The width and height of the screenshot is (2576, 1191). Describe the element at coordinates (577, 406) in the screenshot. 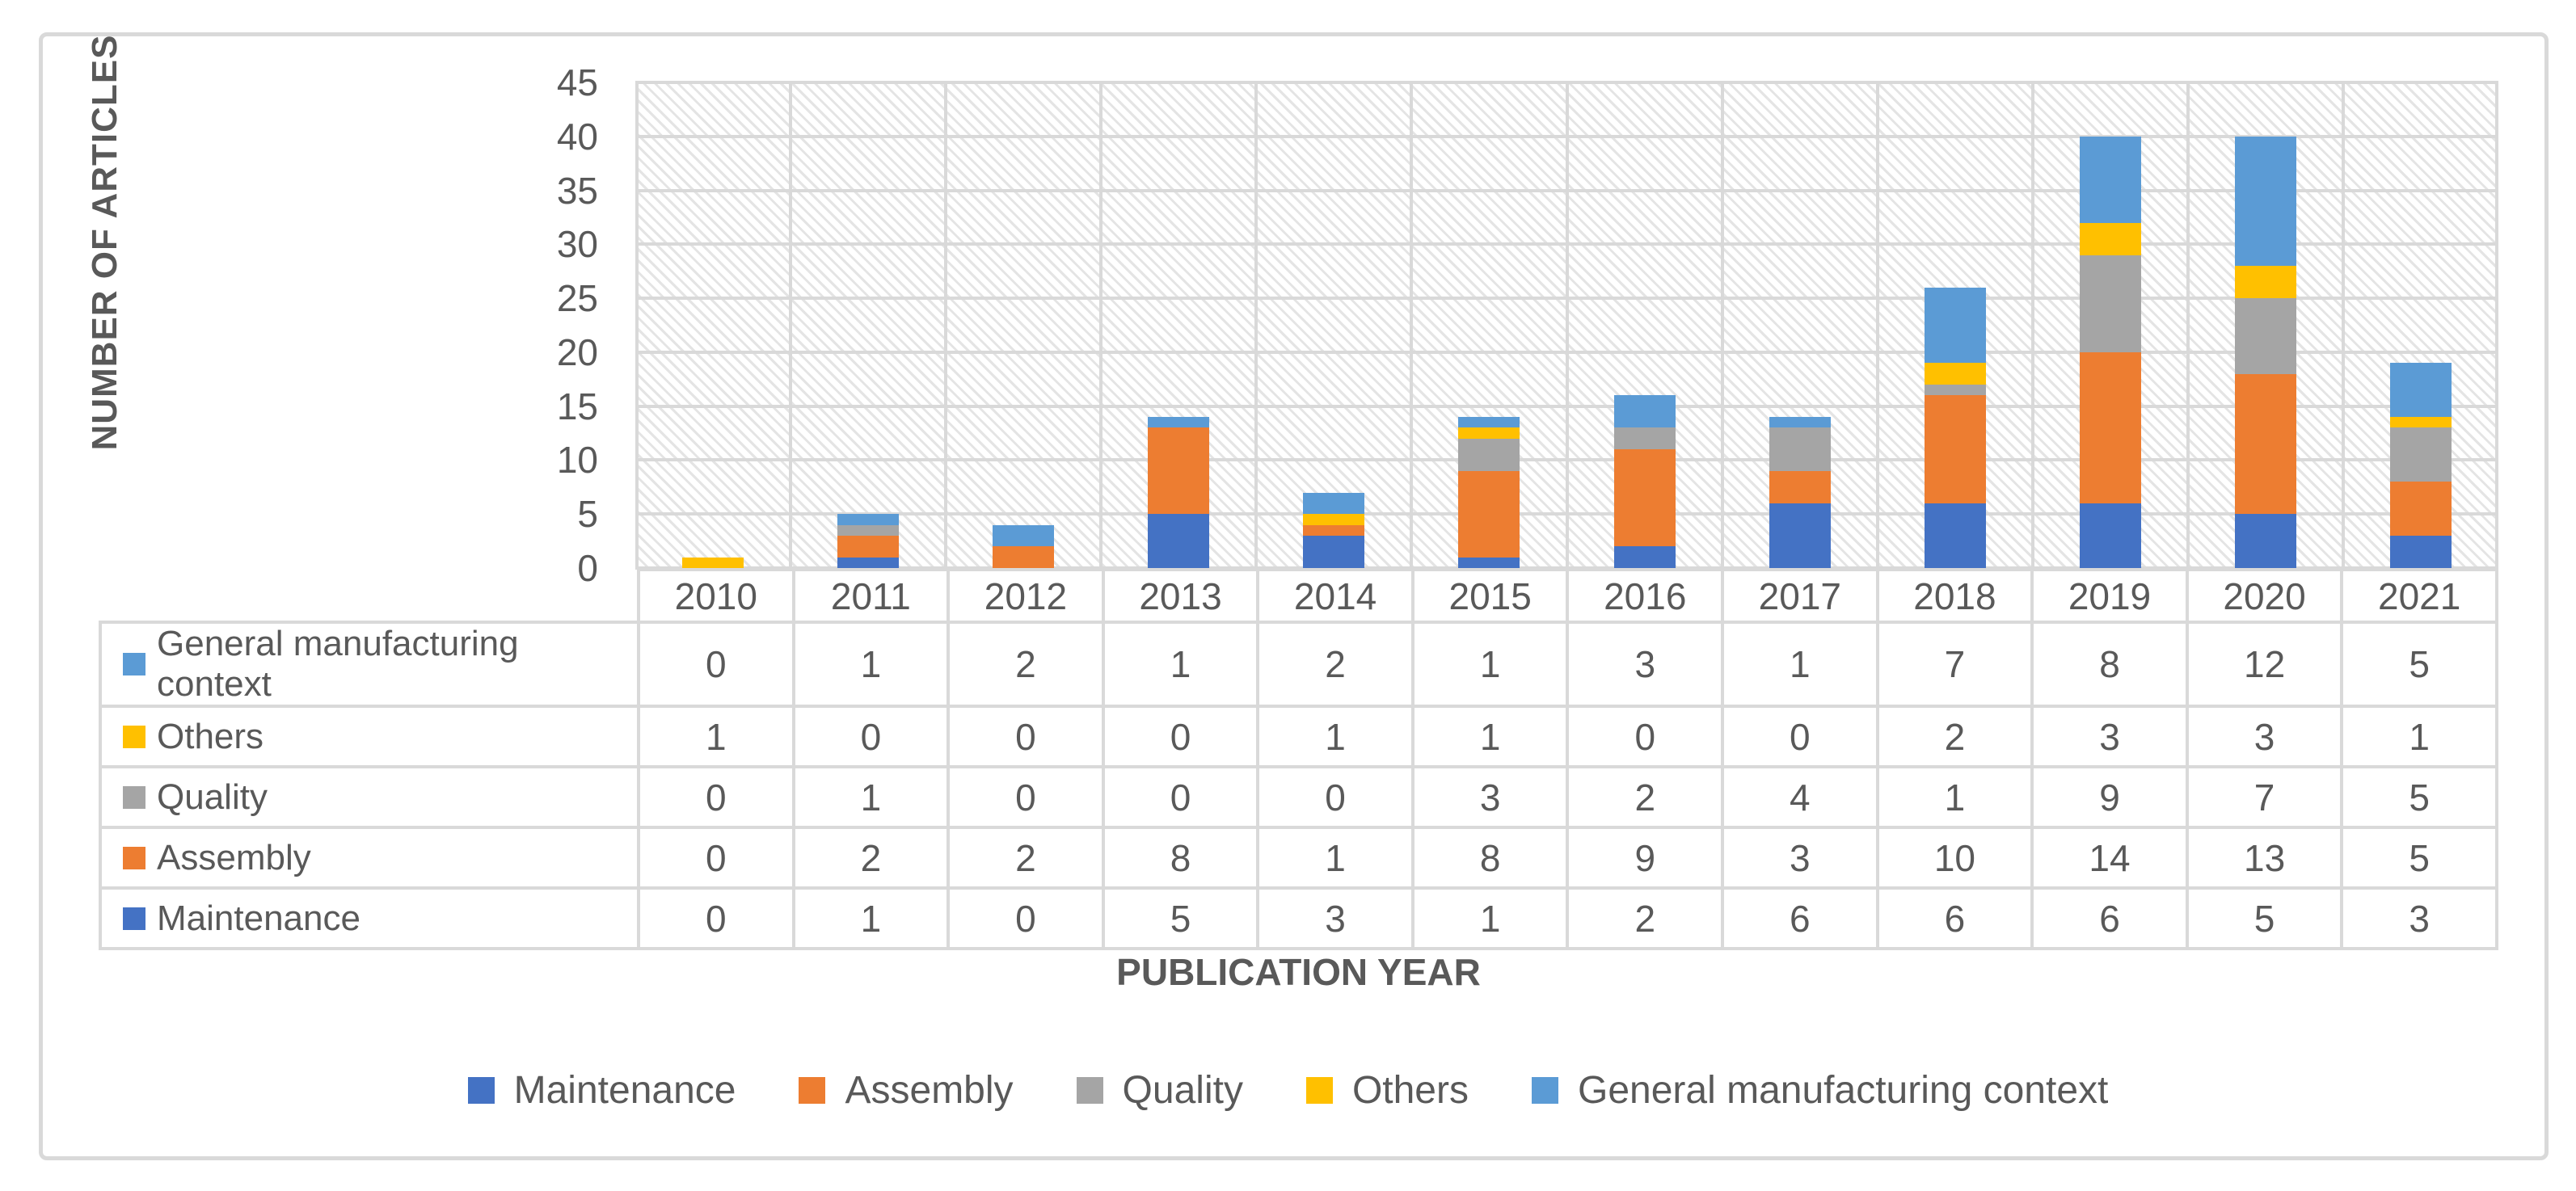

I see `y-tick-label: 15` at that location.